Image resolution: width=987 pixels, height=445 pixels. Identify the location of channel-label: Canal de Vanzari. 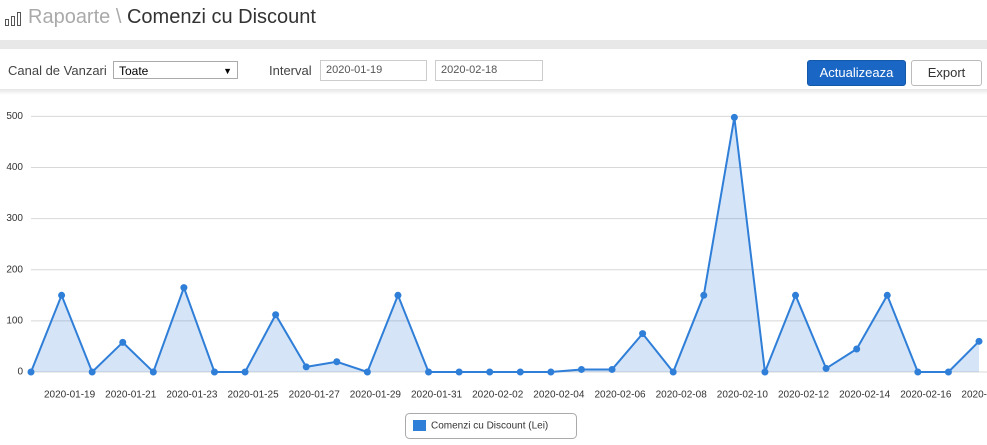
(57, 70).